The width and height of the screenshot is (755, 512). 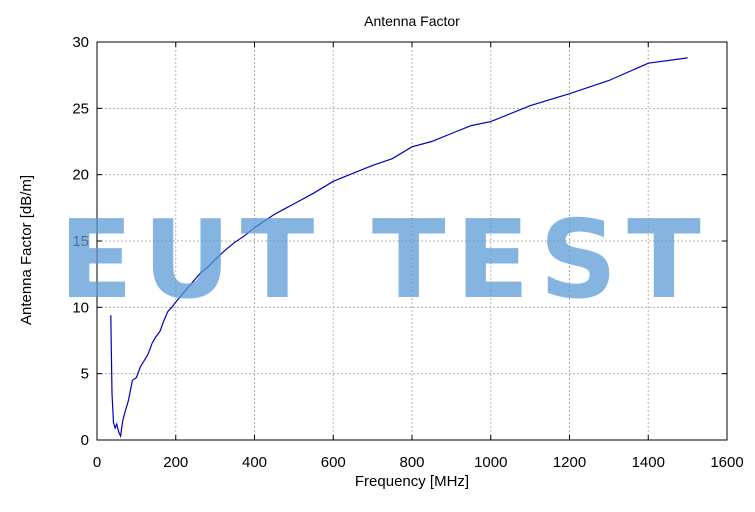 I want to click on y-tick-label: 5, so click(x=85, y=374).